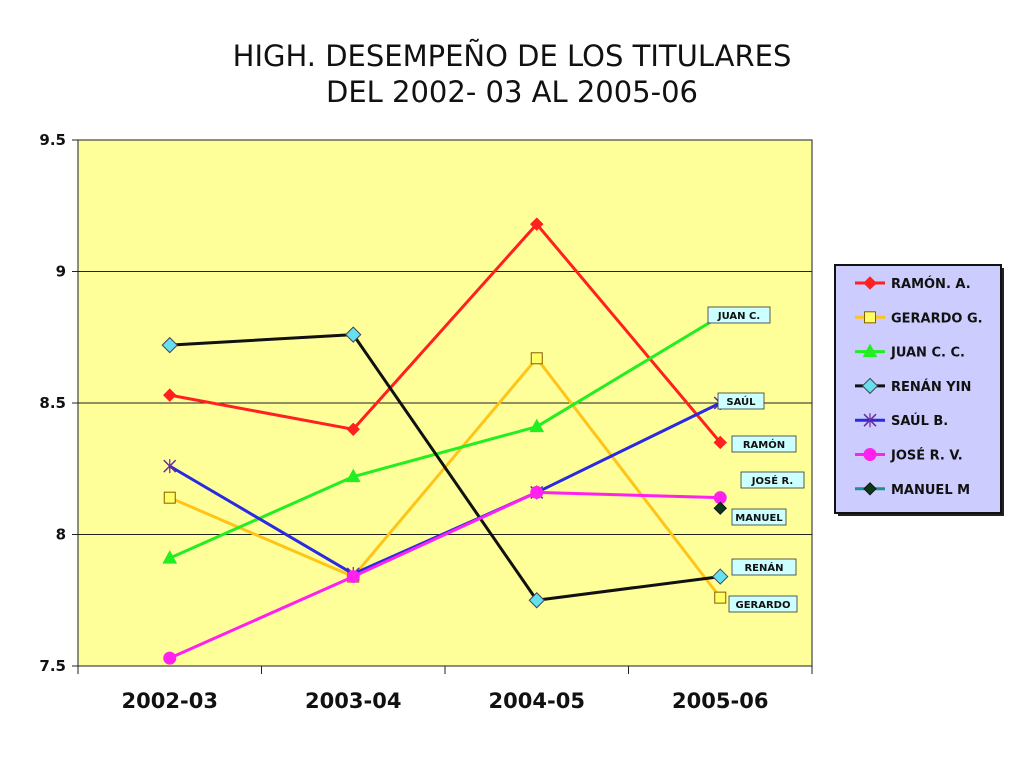  I want to click on callout-label: JUAN C., so click(739, 315).